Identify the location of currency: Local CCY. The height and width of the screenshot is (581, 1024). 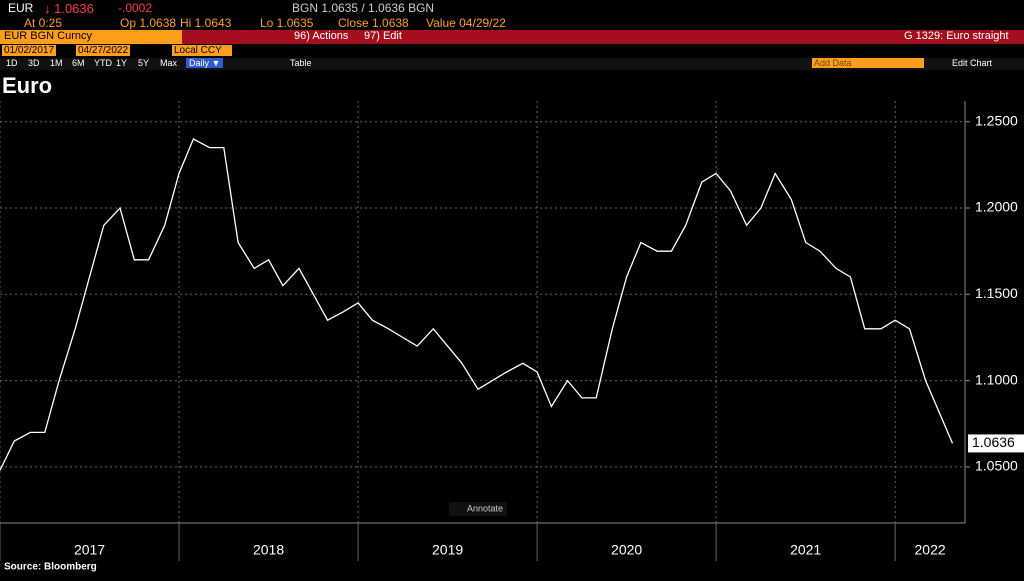
(202, 50).